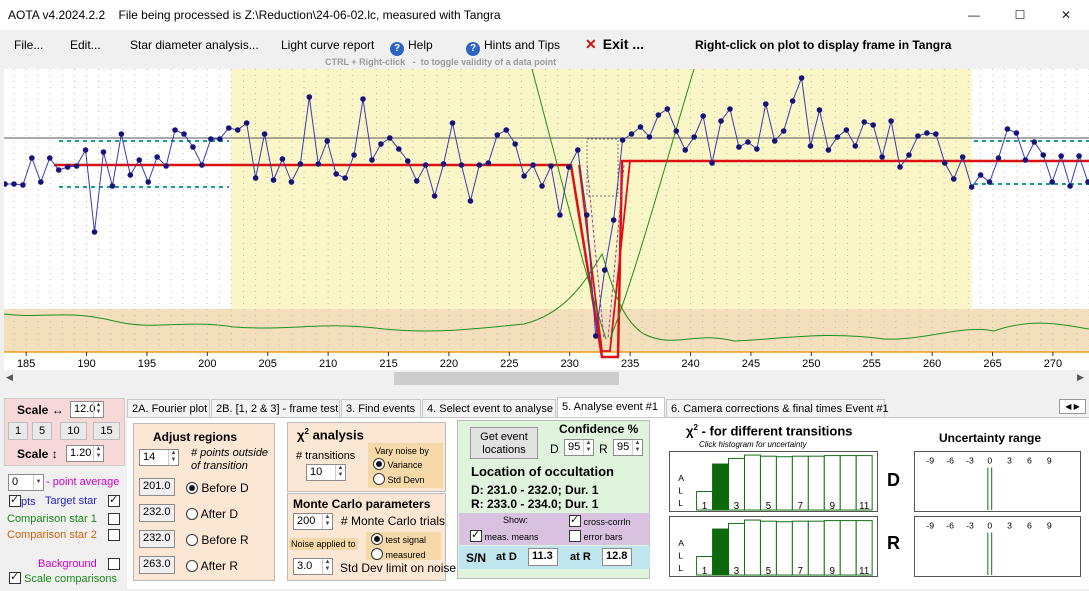 The height and width of the screenshot is (591, 1089). What do you see at coordinates (596, 536) in the screenshot?
I see `error-bars-checkbox: error bars` at bounding box center [596, 536].